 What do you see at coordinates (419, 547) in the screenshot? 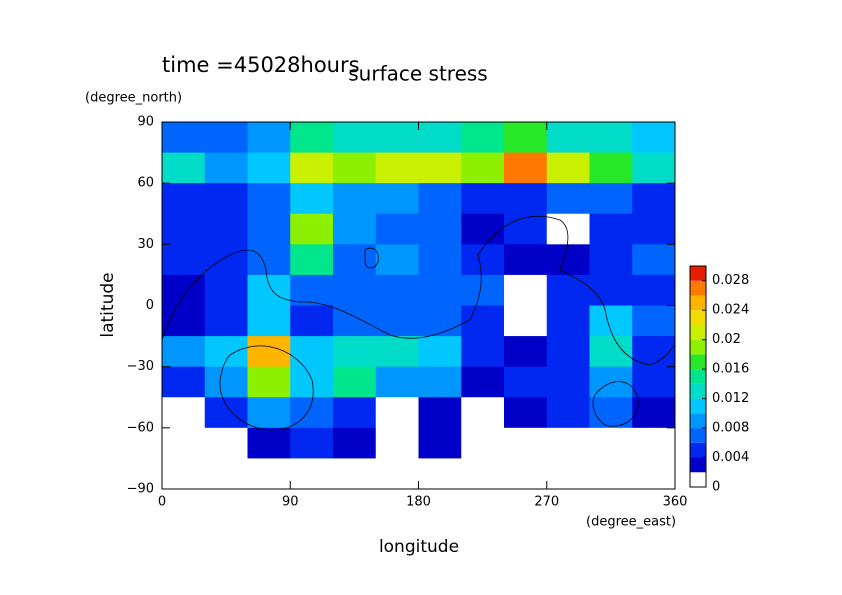
I see `x-axis-label: longitude` at bounding box center [419, 547].